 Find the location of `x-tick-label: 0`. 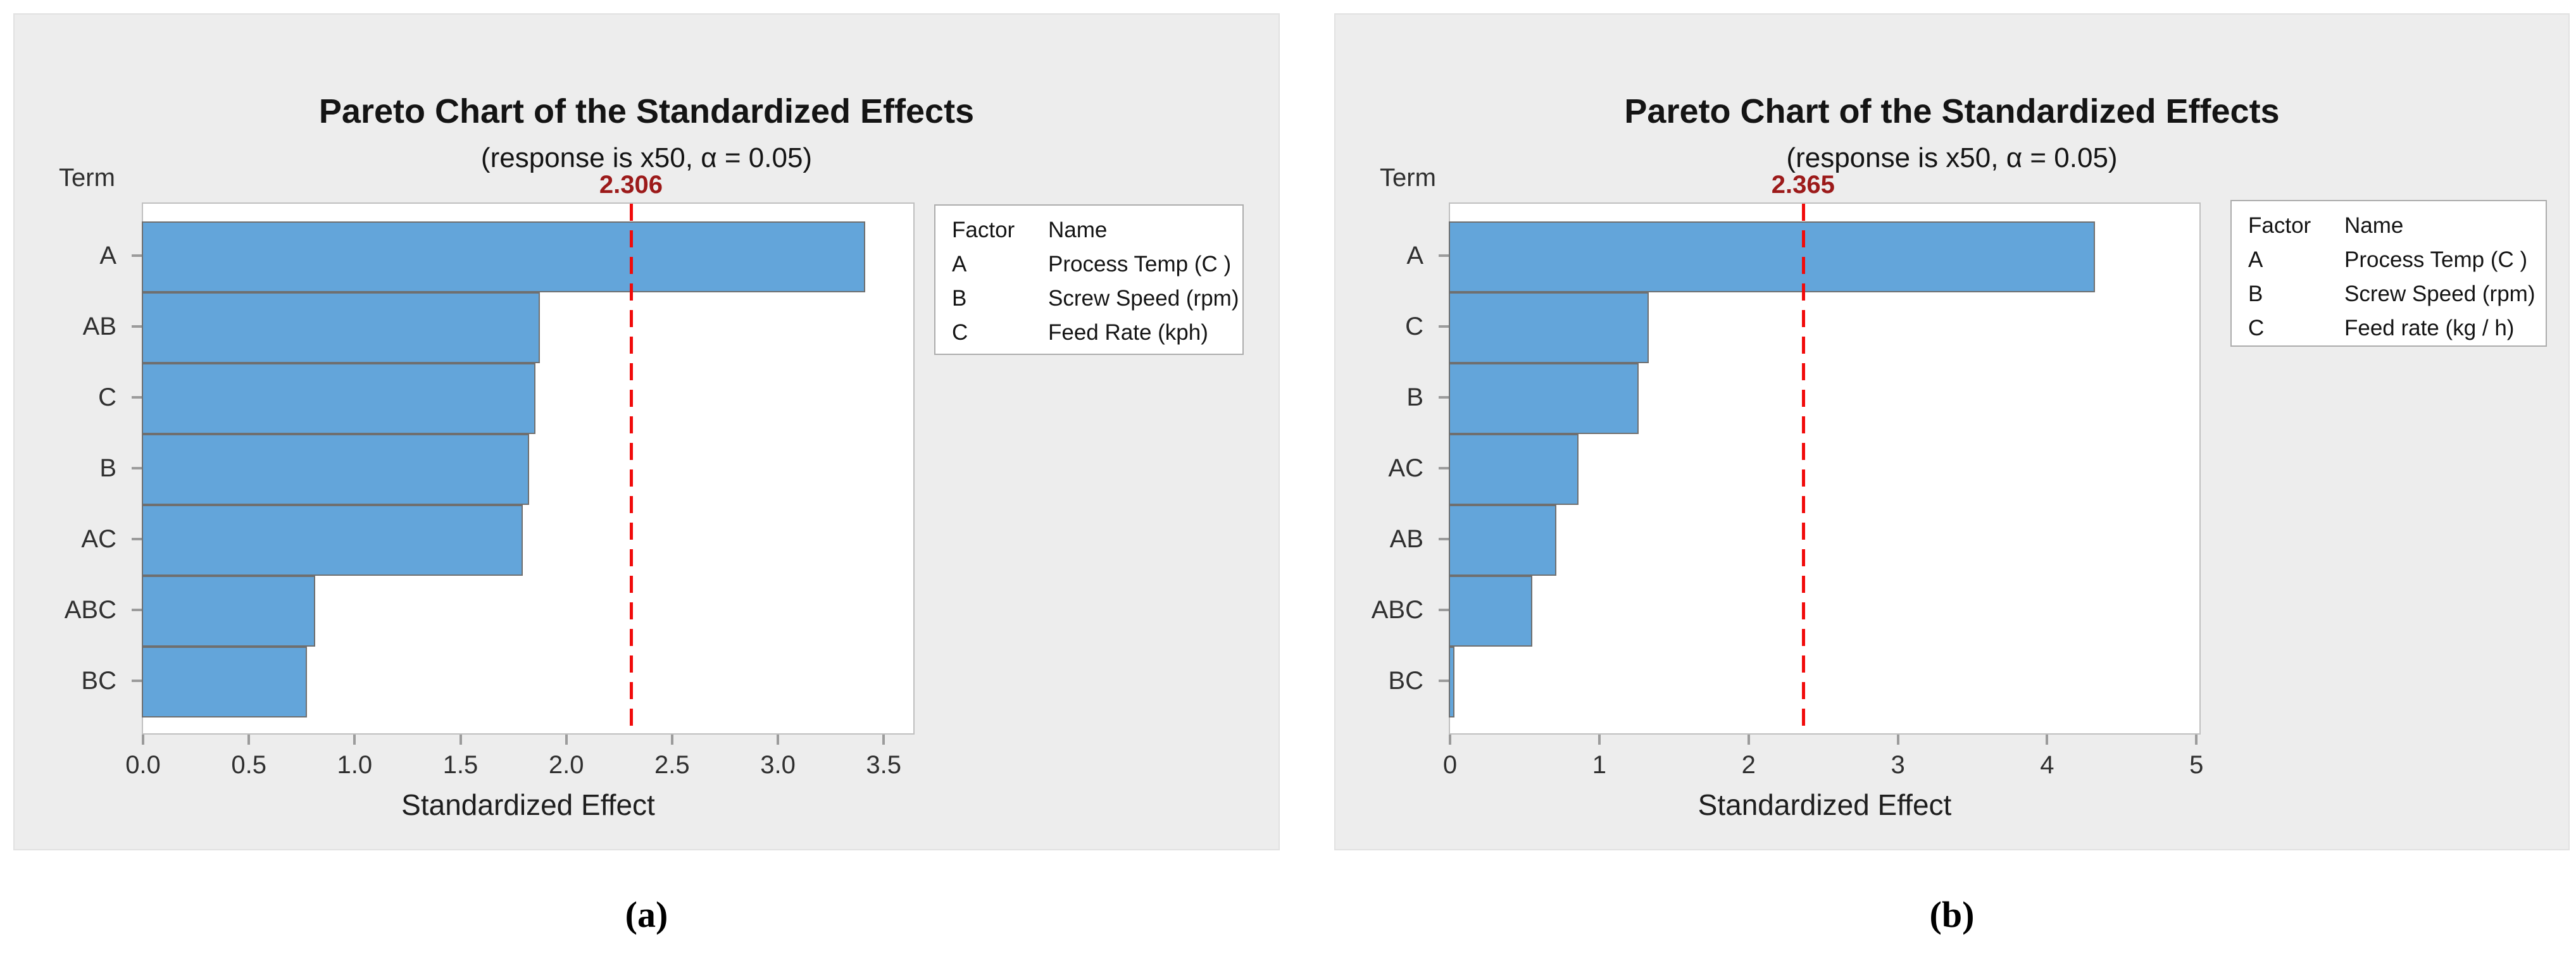

x-tick-label: 0 is located at coordinates (1450, 765).